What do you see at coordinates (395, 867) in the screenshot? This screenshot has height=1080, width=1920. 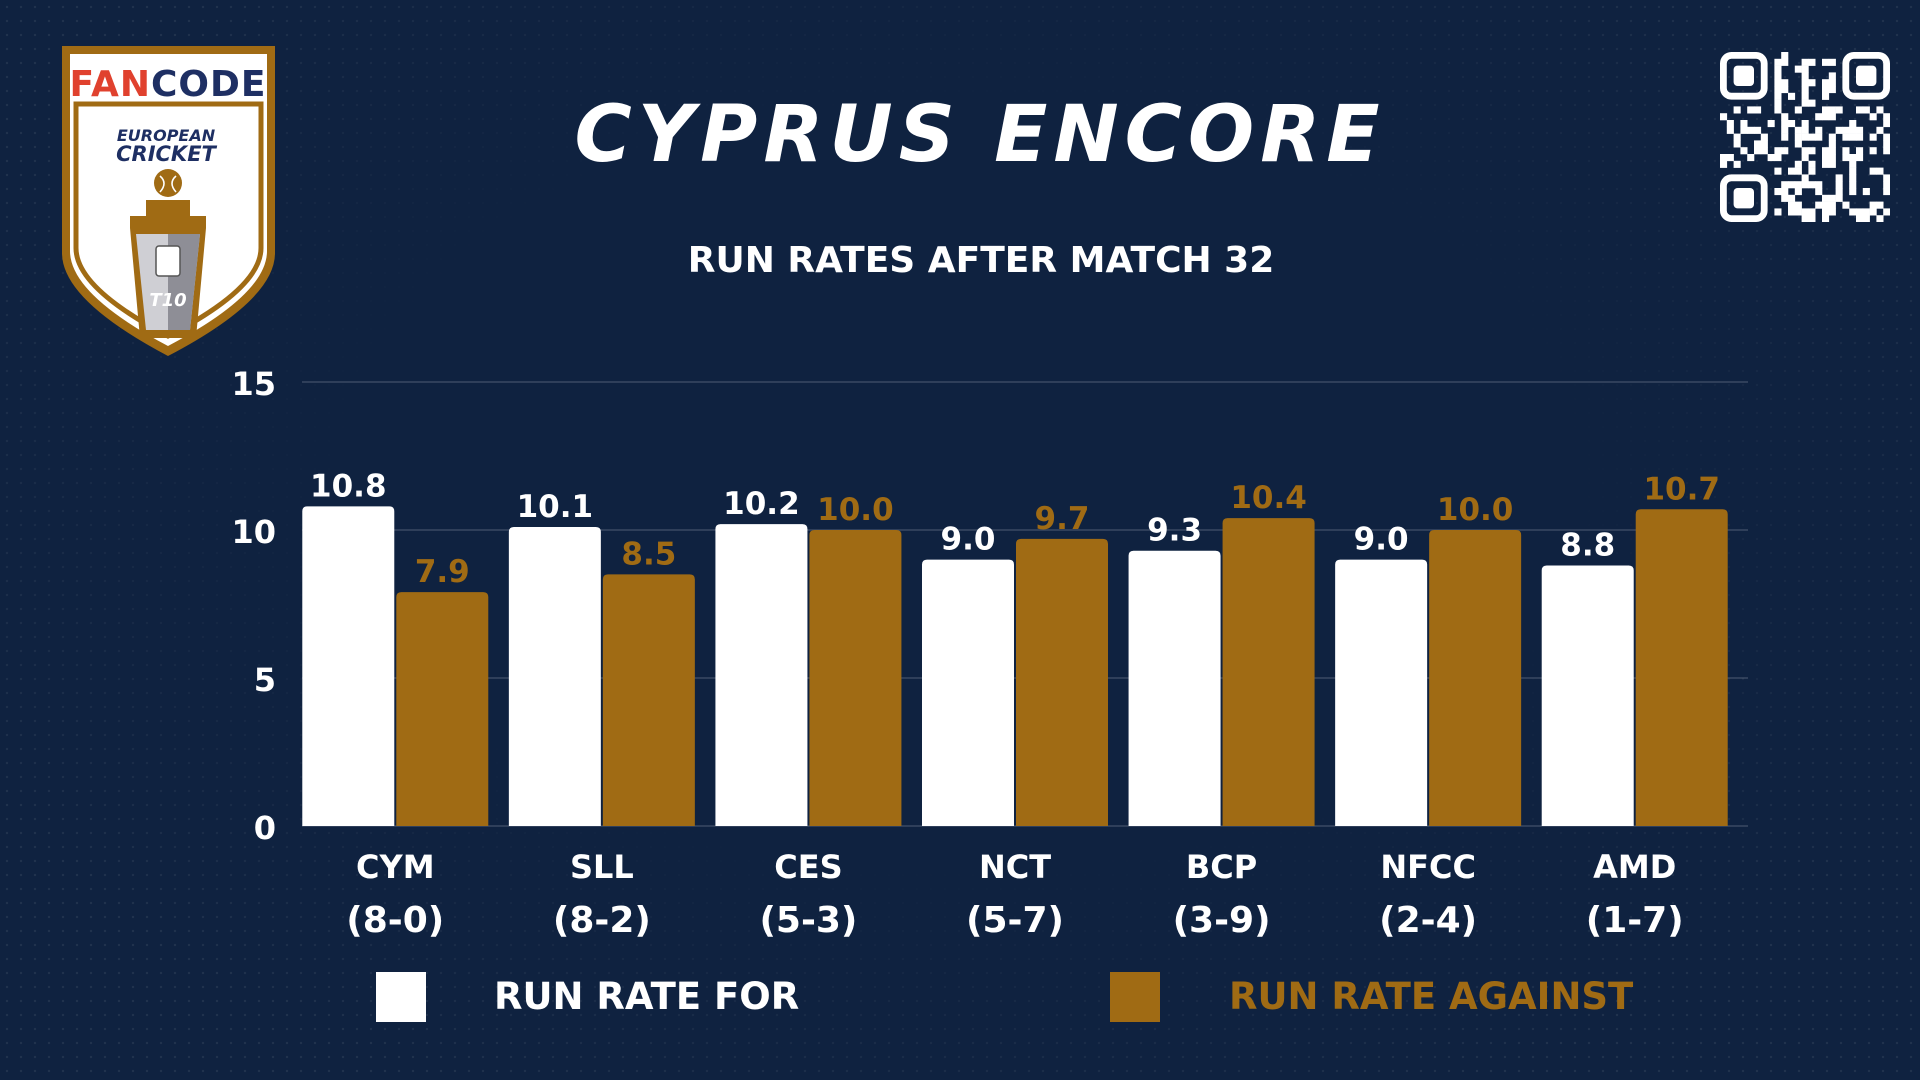 I see `x-category-label: CYM` at bounding box center [395, 867].